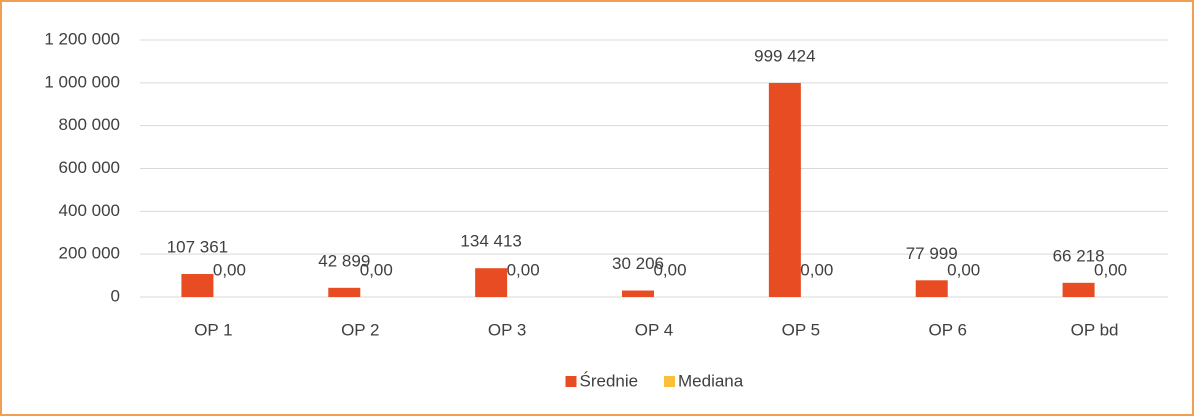 Image resolution: width=1194 pixels, height=416 pixels. What do you see at coordinates (609, 380) in the screenshot?
I see `legend-label: Średnie` at bounding box center [609, 380].